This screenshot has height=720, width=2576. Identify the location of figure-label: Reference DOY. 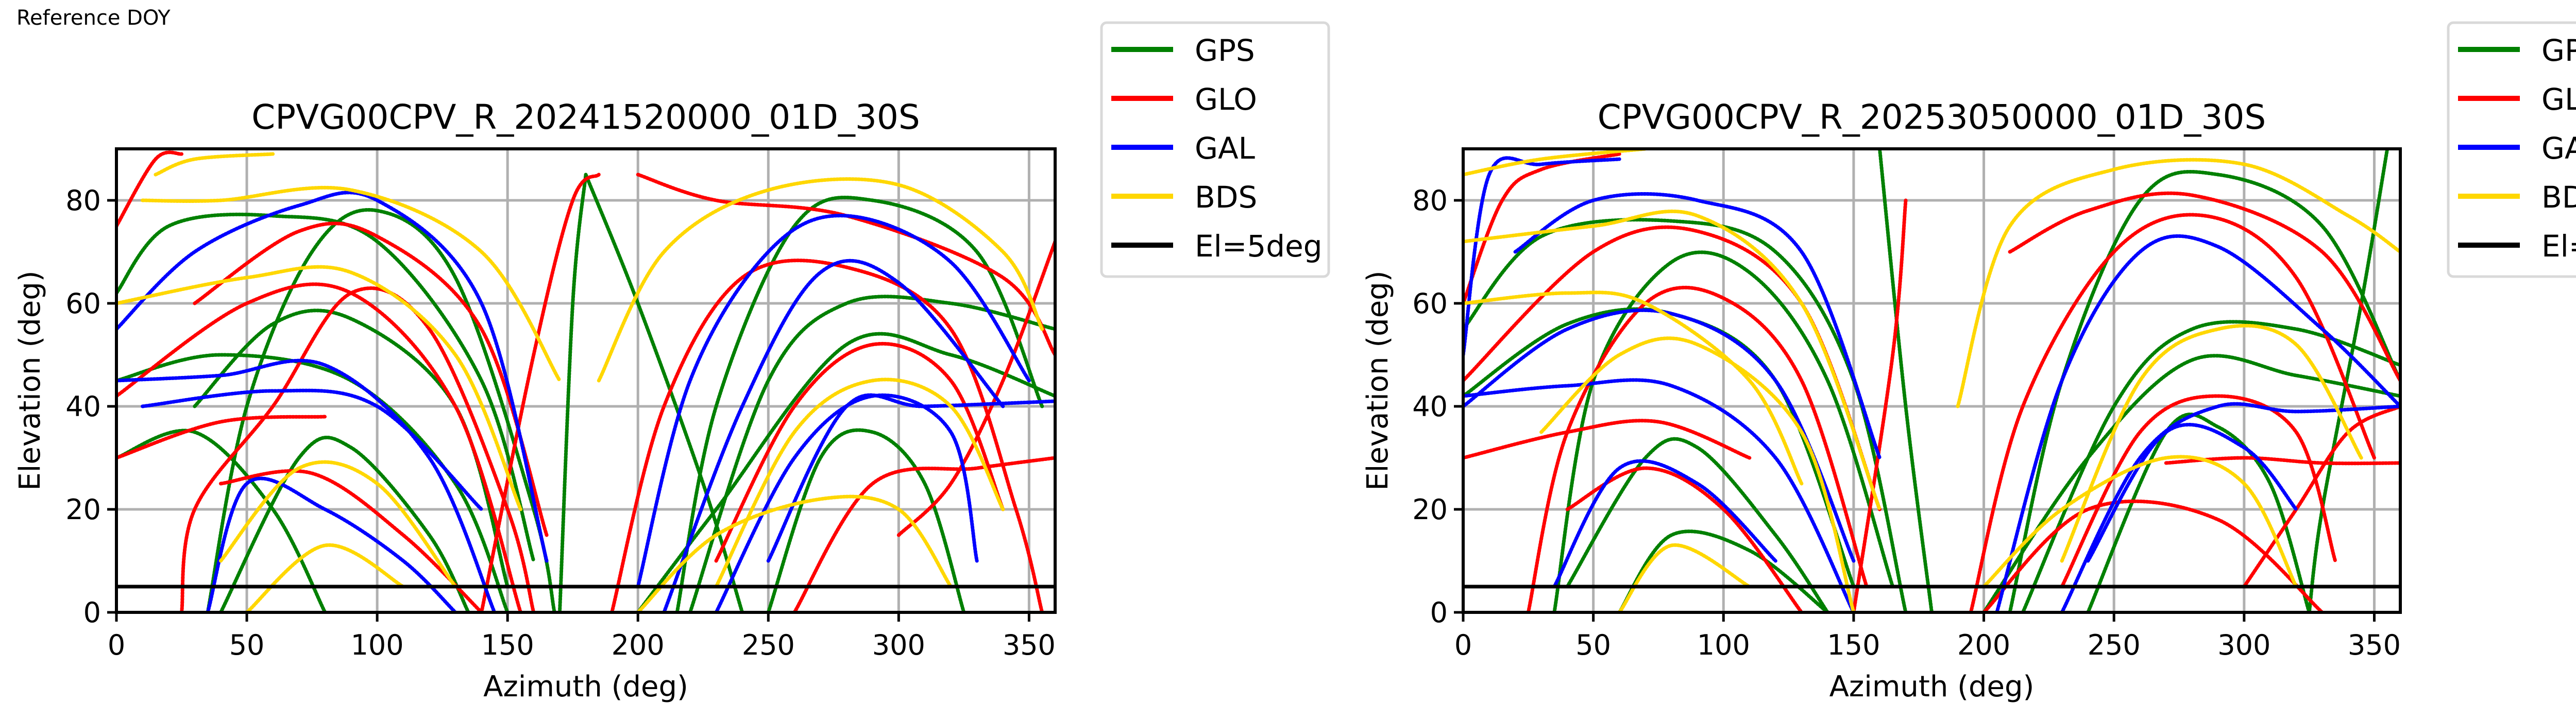
(93, 18).